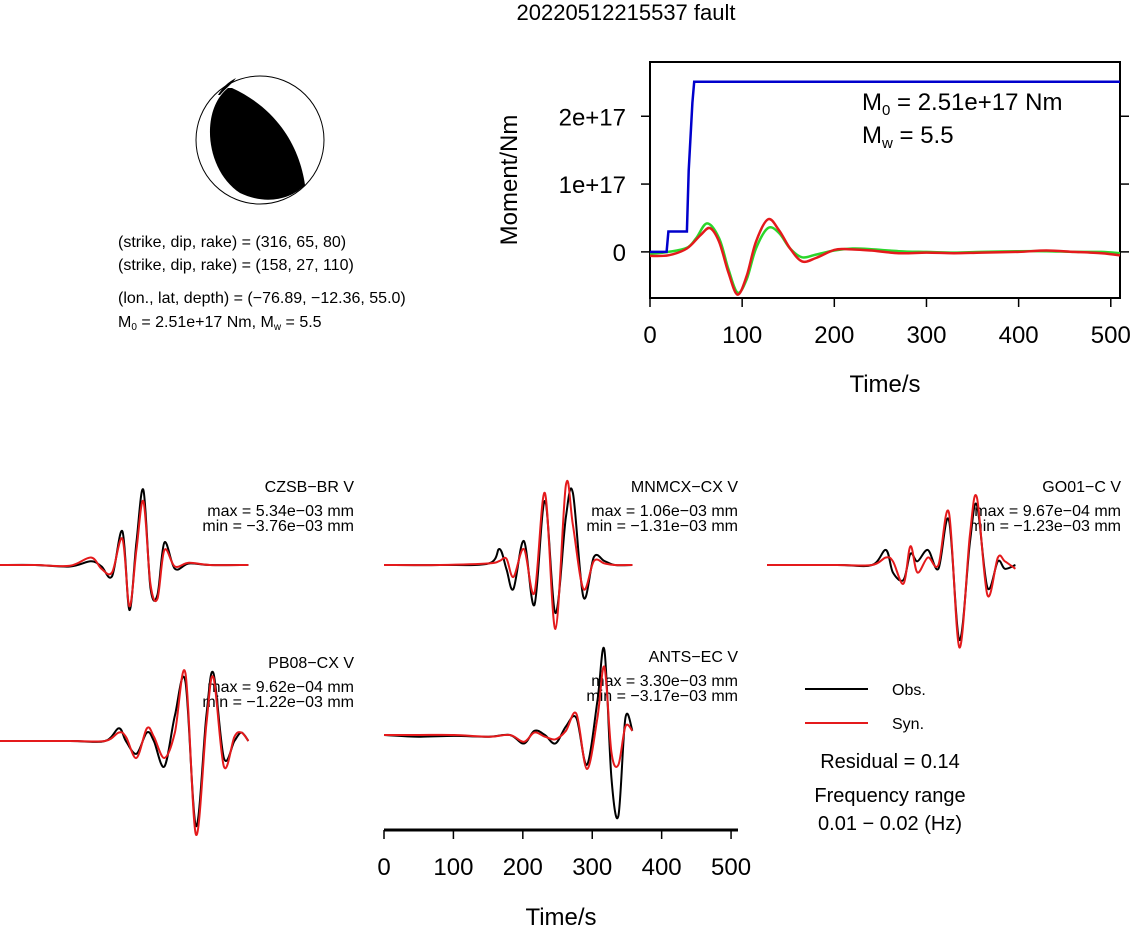 Image resolution: width=1136 pixels, height=927 pixels. Describe the element at coordinates (280, 511) in the screenshot. I see `station-max: max = 5.34e−03 mm` at that location.